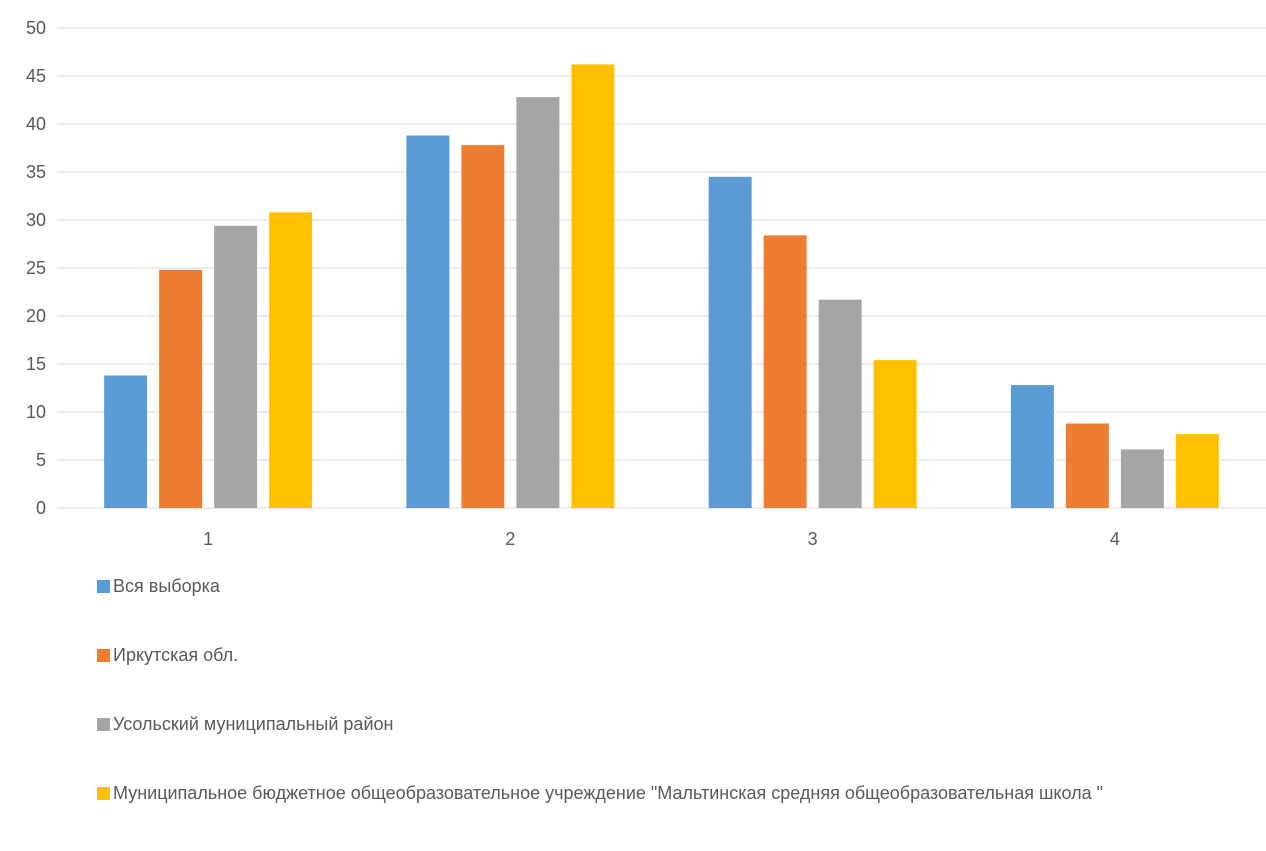 This screenshot has height=851, width=1266. Describe the element at coordinates (253, 724) in the screenshot. I see `legend-label-series-3: Усольский муниципальный район` at that location.